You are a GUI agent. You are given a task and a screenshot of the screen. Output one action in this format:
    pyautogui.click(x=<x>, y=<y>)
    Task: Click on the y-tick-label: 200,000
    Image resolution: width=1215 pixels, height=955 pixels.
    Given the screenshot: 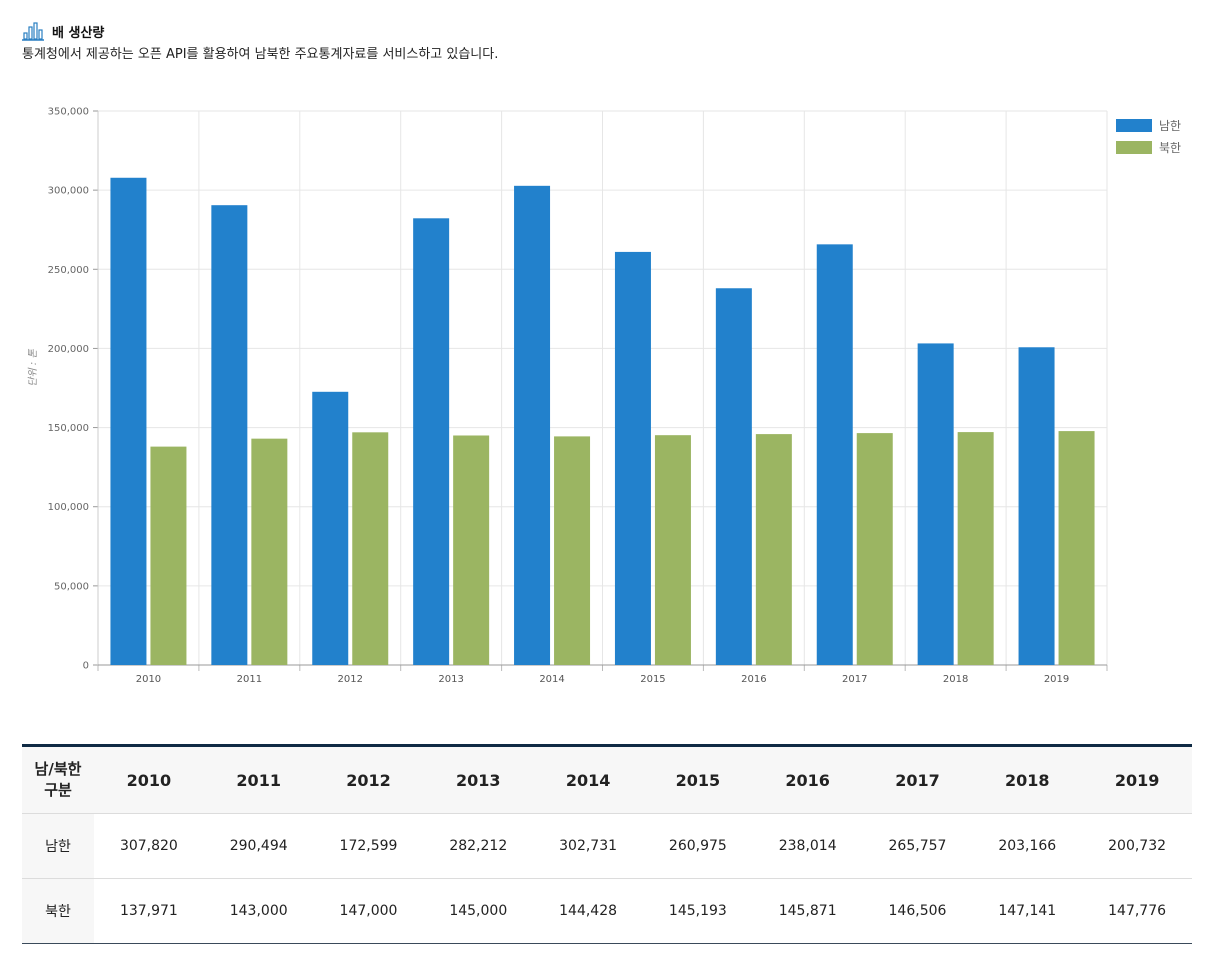 What is the action you would take?
    pyautogui.click(x=68, y=349)
    